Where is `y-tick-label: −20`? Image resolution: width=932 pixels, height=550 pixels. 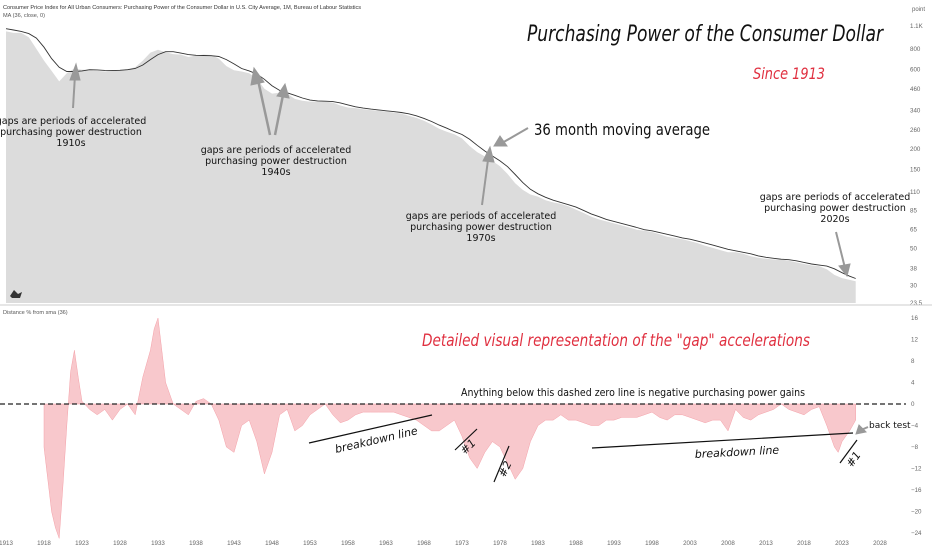 y-tick-label: −20 is located at coordinates (916, 512).